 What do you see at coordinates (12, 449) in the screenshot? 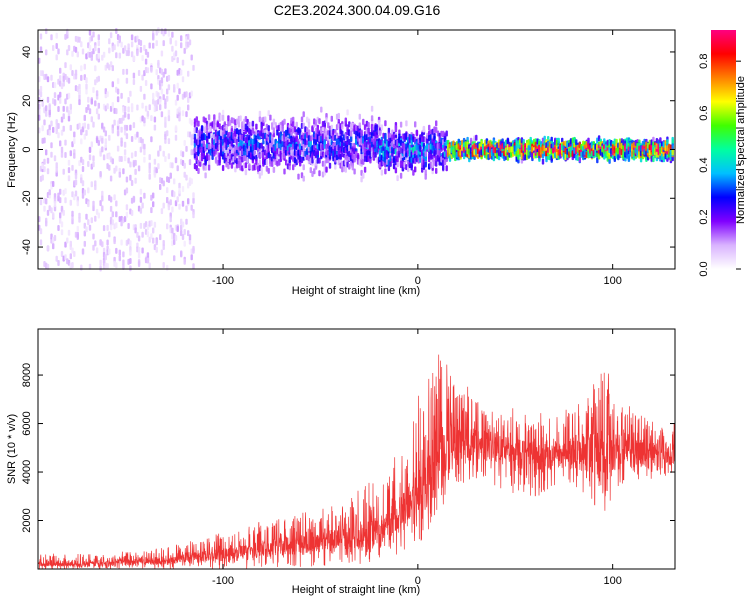
I see `snr-y-axis-label: SNR (10 * v/v)` at bounding box center [12, 449].